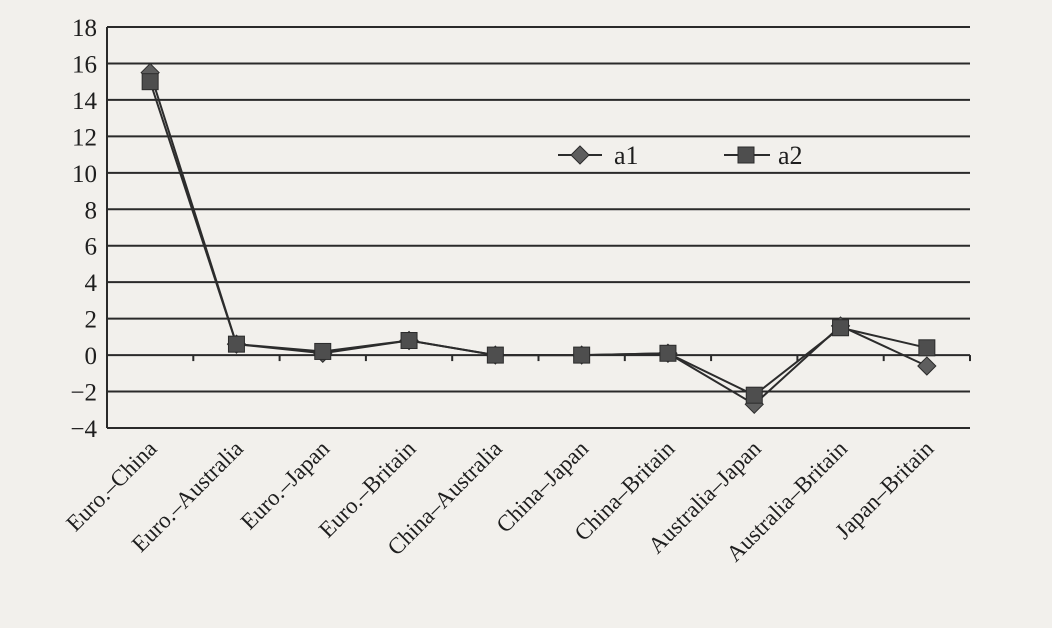 The width and height of the screenshot is (1052, 628). I want to click on y-tick-label: 10, so click(84, 174).